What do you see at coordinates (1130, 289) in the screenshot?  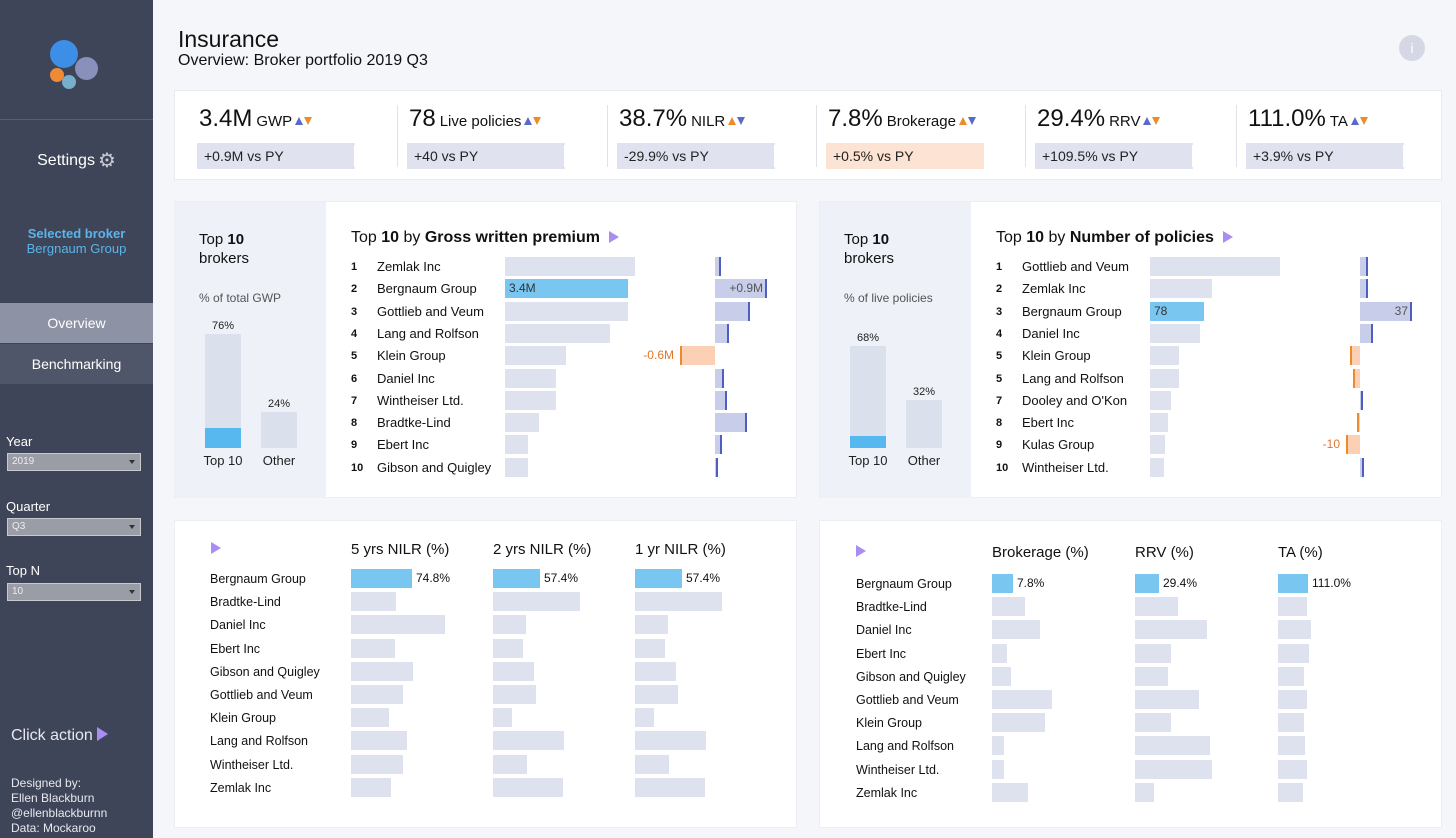 I see `ranking-row: 2 Zemlak Inc` at bounding box center [1130, 289].